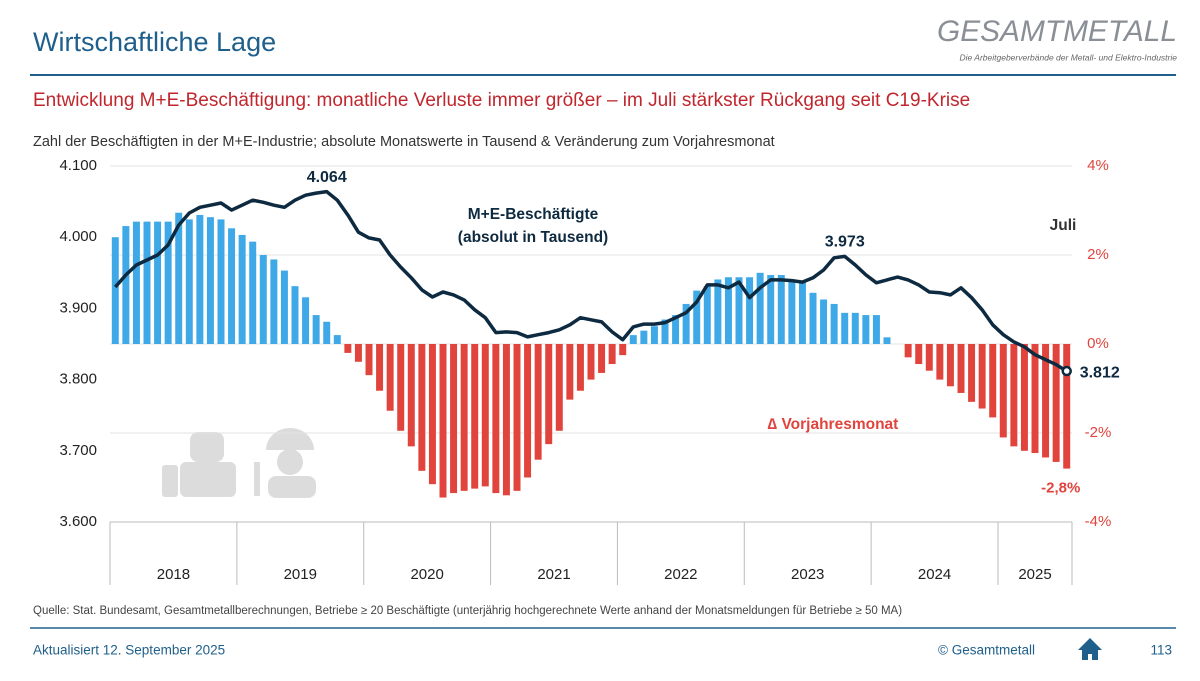  What do you see at coordinates (173, 574) in the screenshot?
I see `x-group-label: 2018` at bounding box center [173, 574].